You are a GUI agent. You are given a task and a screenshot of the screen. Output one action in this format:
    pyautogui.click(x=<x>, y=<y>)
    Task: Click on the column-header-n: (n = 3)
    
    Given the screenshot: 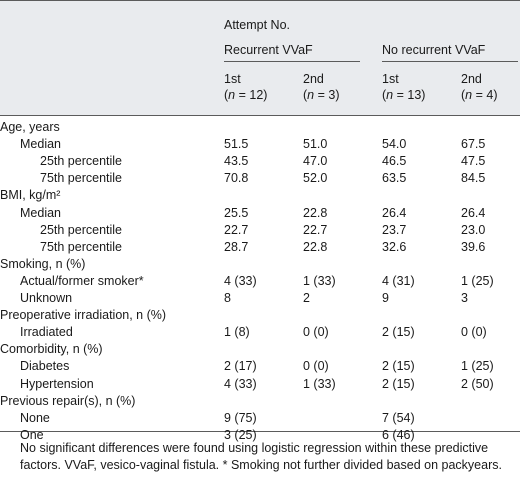 What is the action you would take?
    pyautogui.click(x=321, y=95)
    